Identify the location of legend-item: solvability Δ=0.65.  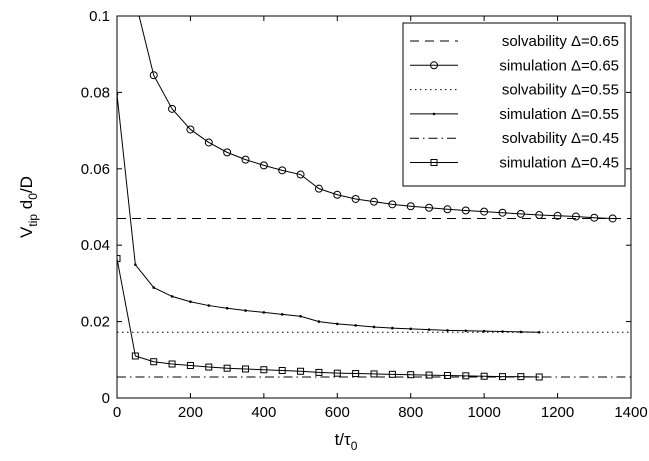
(514, 41).